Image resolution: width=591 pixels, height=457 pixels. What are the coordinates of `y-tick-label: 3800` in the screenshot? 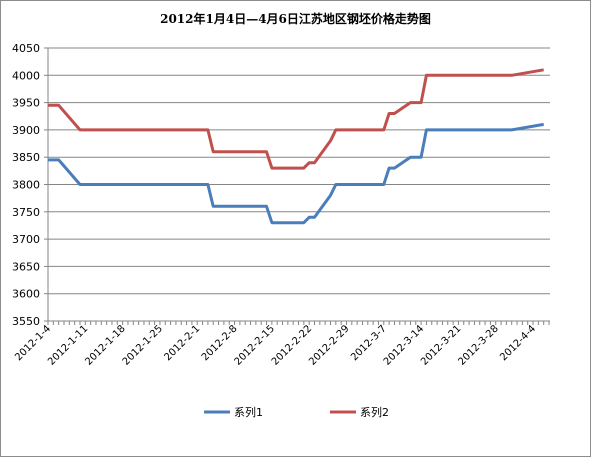 It's located at (26, 185).